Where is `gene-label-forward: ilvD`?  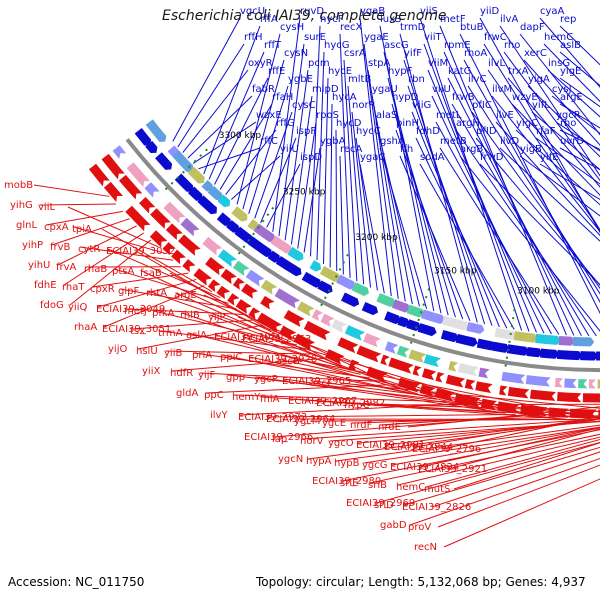 gene-label-forward: ilvD is located at coordinates (509, 141).